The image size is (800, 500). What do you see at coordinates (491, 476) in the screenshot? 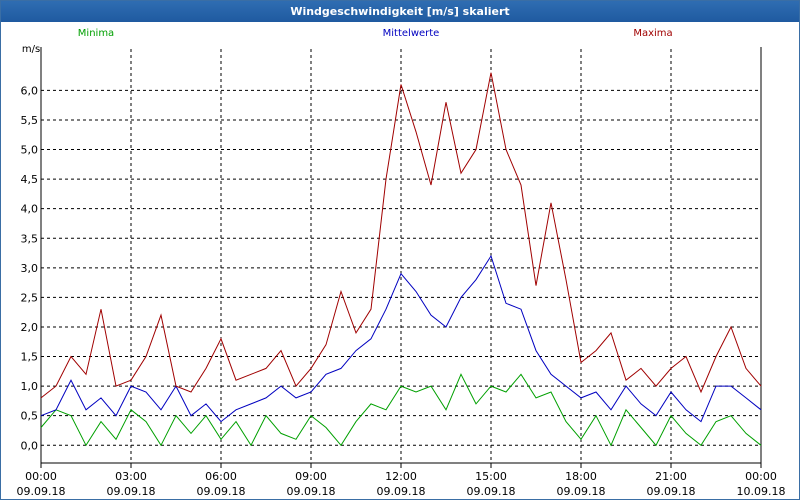
I see `x-tick-time: 15:00` at bounding box center [491, 476].